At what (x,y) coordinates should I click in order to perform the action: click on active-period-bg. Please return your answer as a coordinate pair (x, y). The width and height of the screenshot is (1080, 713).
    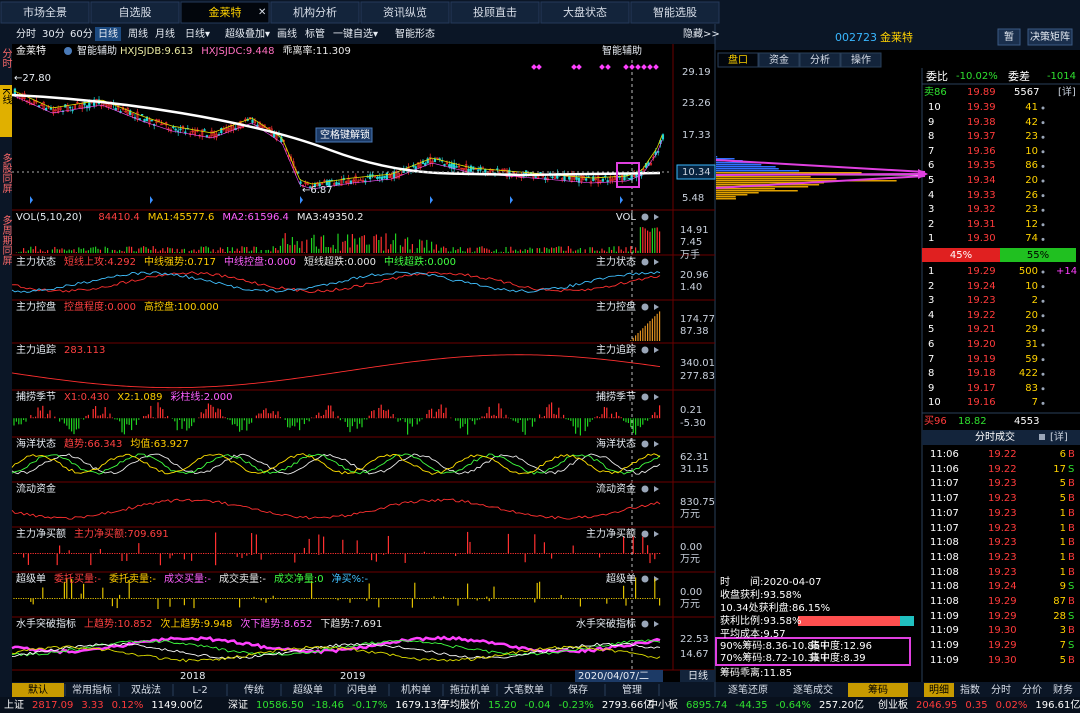
    Looking at the image, I should click on (108, 34).